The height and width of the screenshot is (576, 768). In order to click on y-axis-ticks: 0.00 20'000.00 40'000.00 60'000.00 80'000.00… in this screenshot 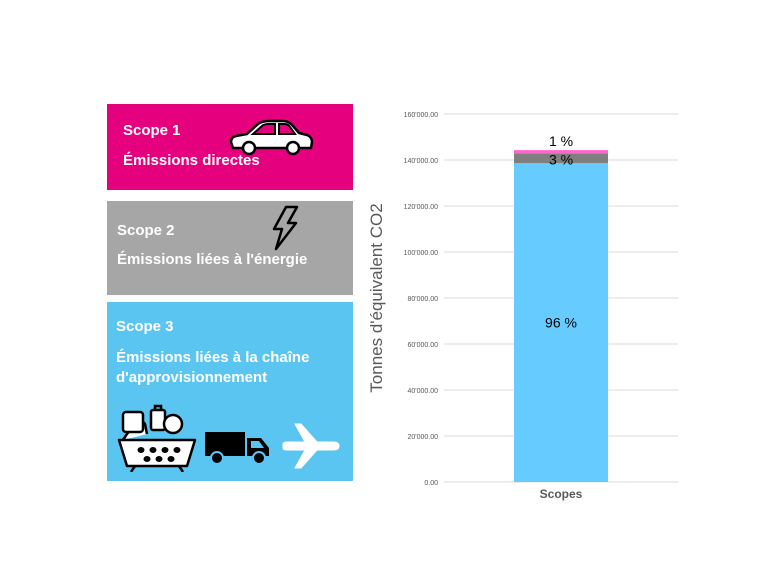, I will do `click(421, 299)`.